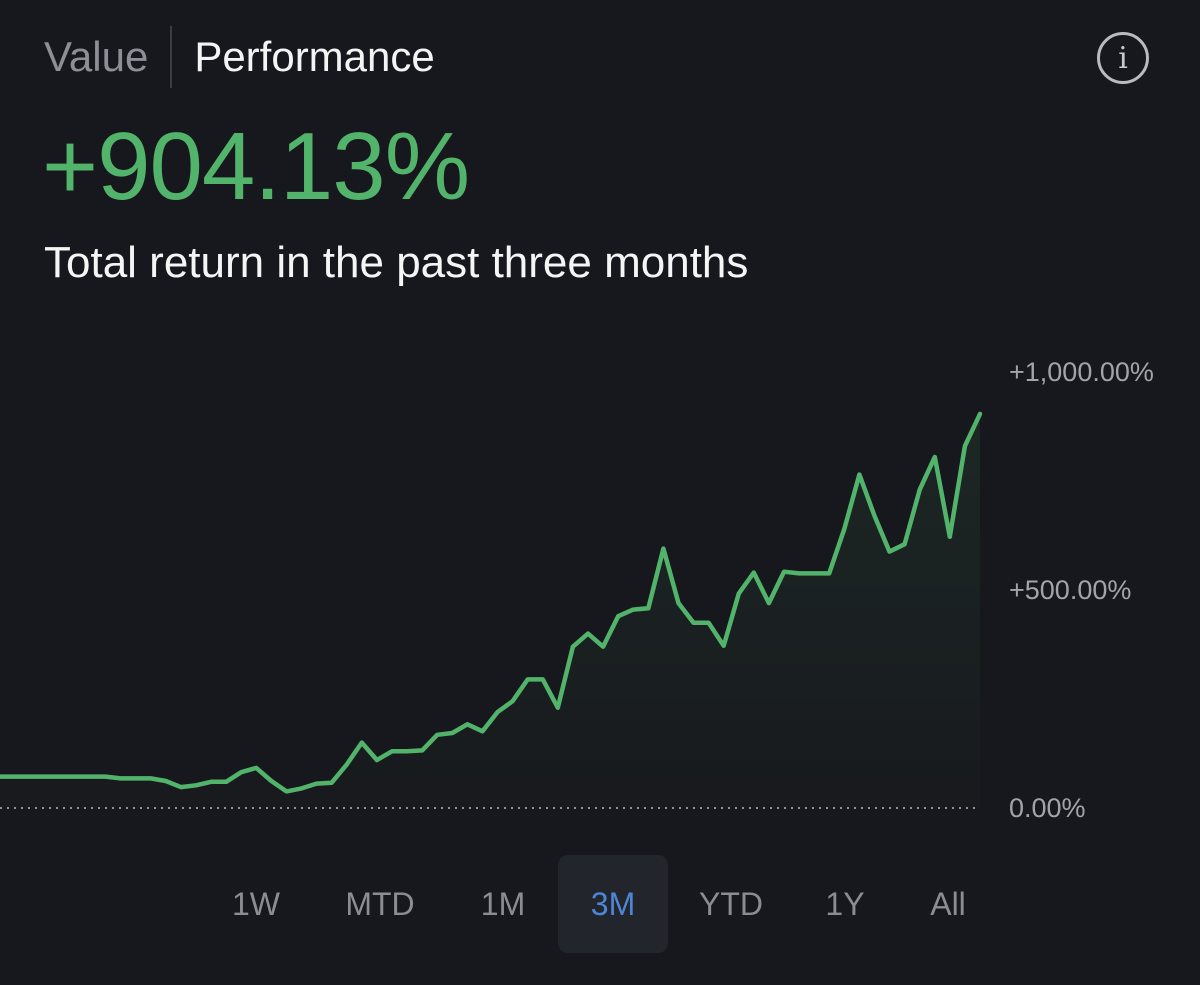 The image size is (1200, 985). Describe the element at coordinates (314, 56) in the screenshot. I see `tab-performance: Performance` at that location.